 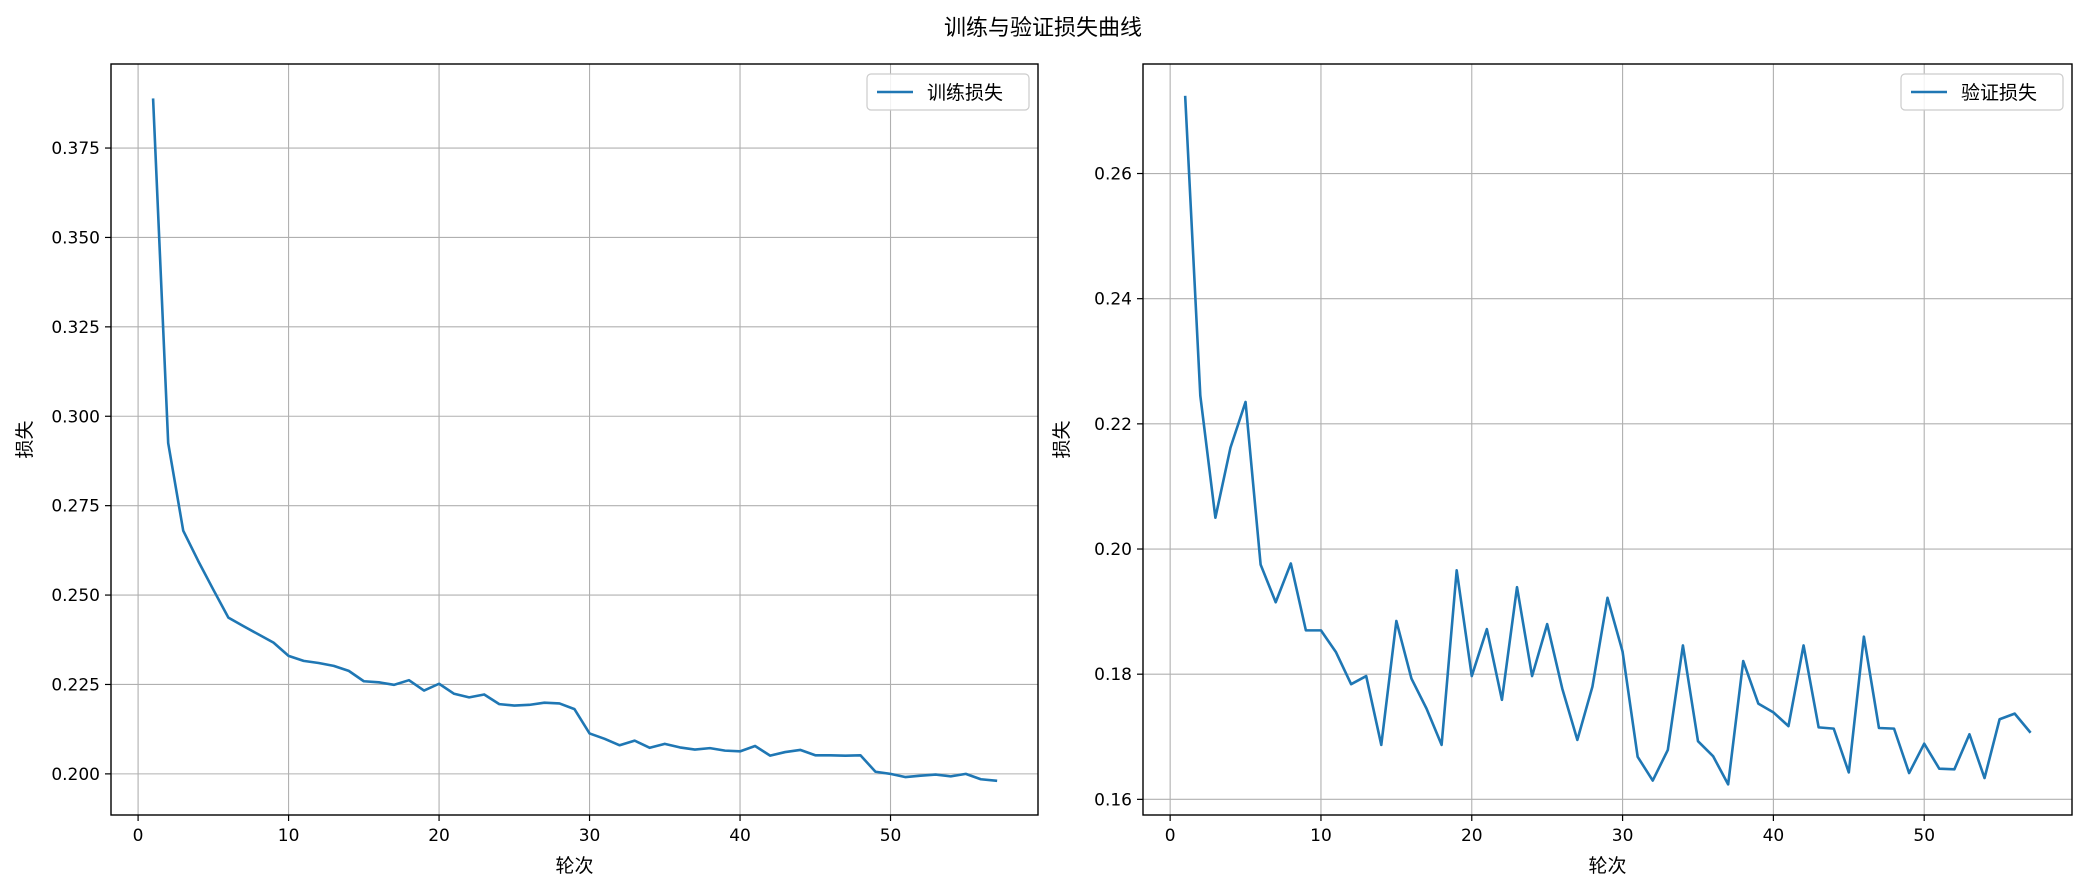 I want to click on y-tick-label: 0.275, so click(x=75, y=507).